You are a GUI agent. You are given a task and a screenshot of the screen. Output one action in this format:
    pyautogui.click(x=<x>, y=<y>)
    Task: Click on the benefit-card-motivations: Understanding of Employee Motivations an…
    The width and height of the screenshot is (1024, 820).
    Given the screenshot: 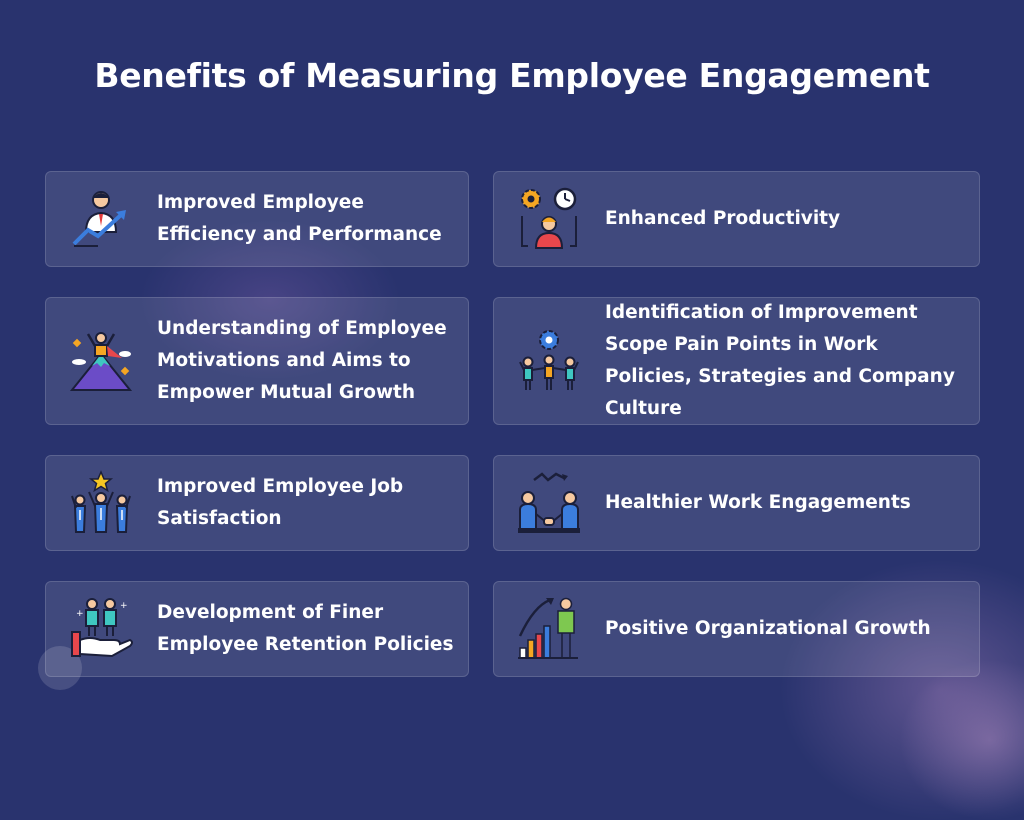 What is the action you would take?
    pyautogui.click(x=257, y=361)
    